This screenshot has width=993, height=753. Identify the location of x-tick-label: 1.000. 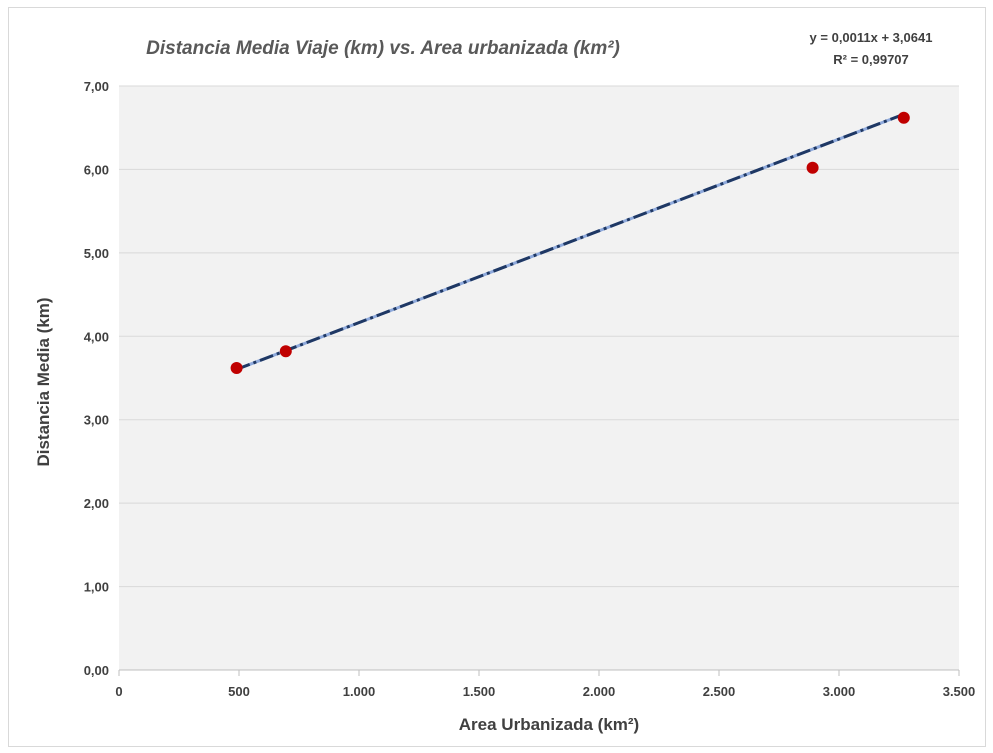
(359, 691).